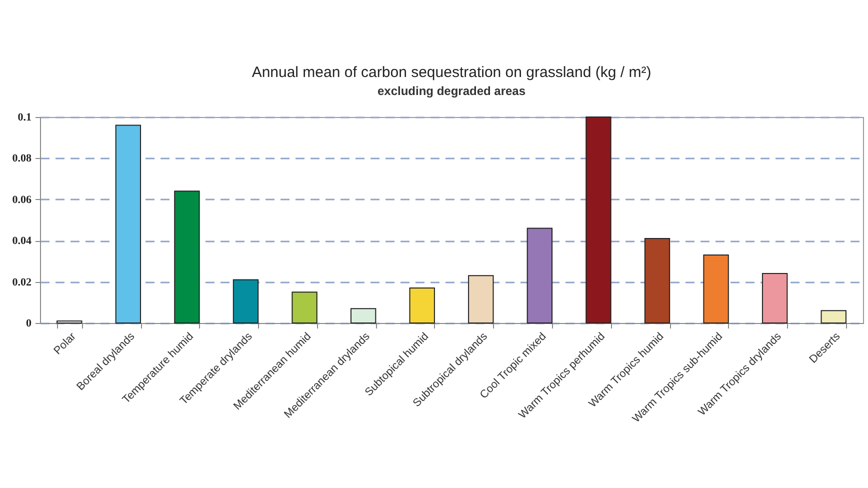 The image size is (868, 488). Describe the element at coordinates (22, 241) in the screenshot. I see `y-tick-label: 0.04` at that location.